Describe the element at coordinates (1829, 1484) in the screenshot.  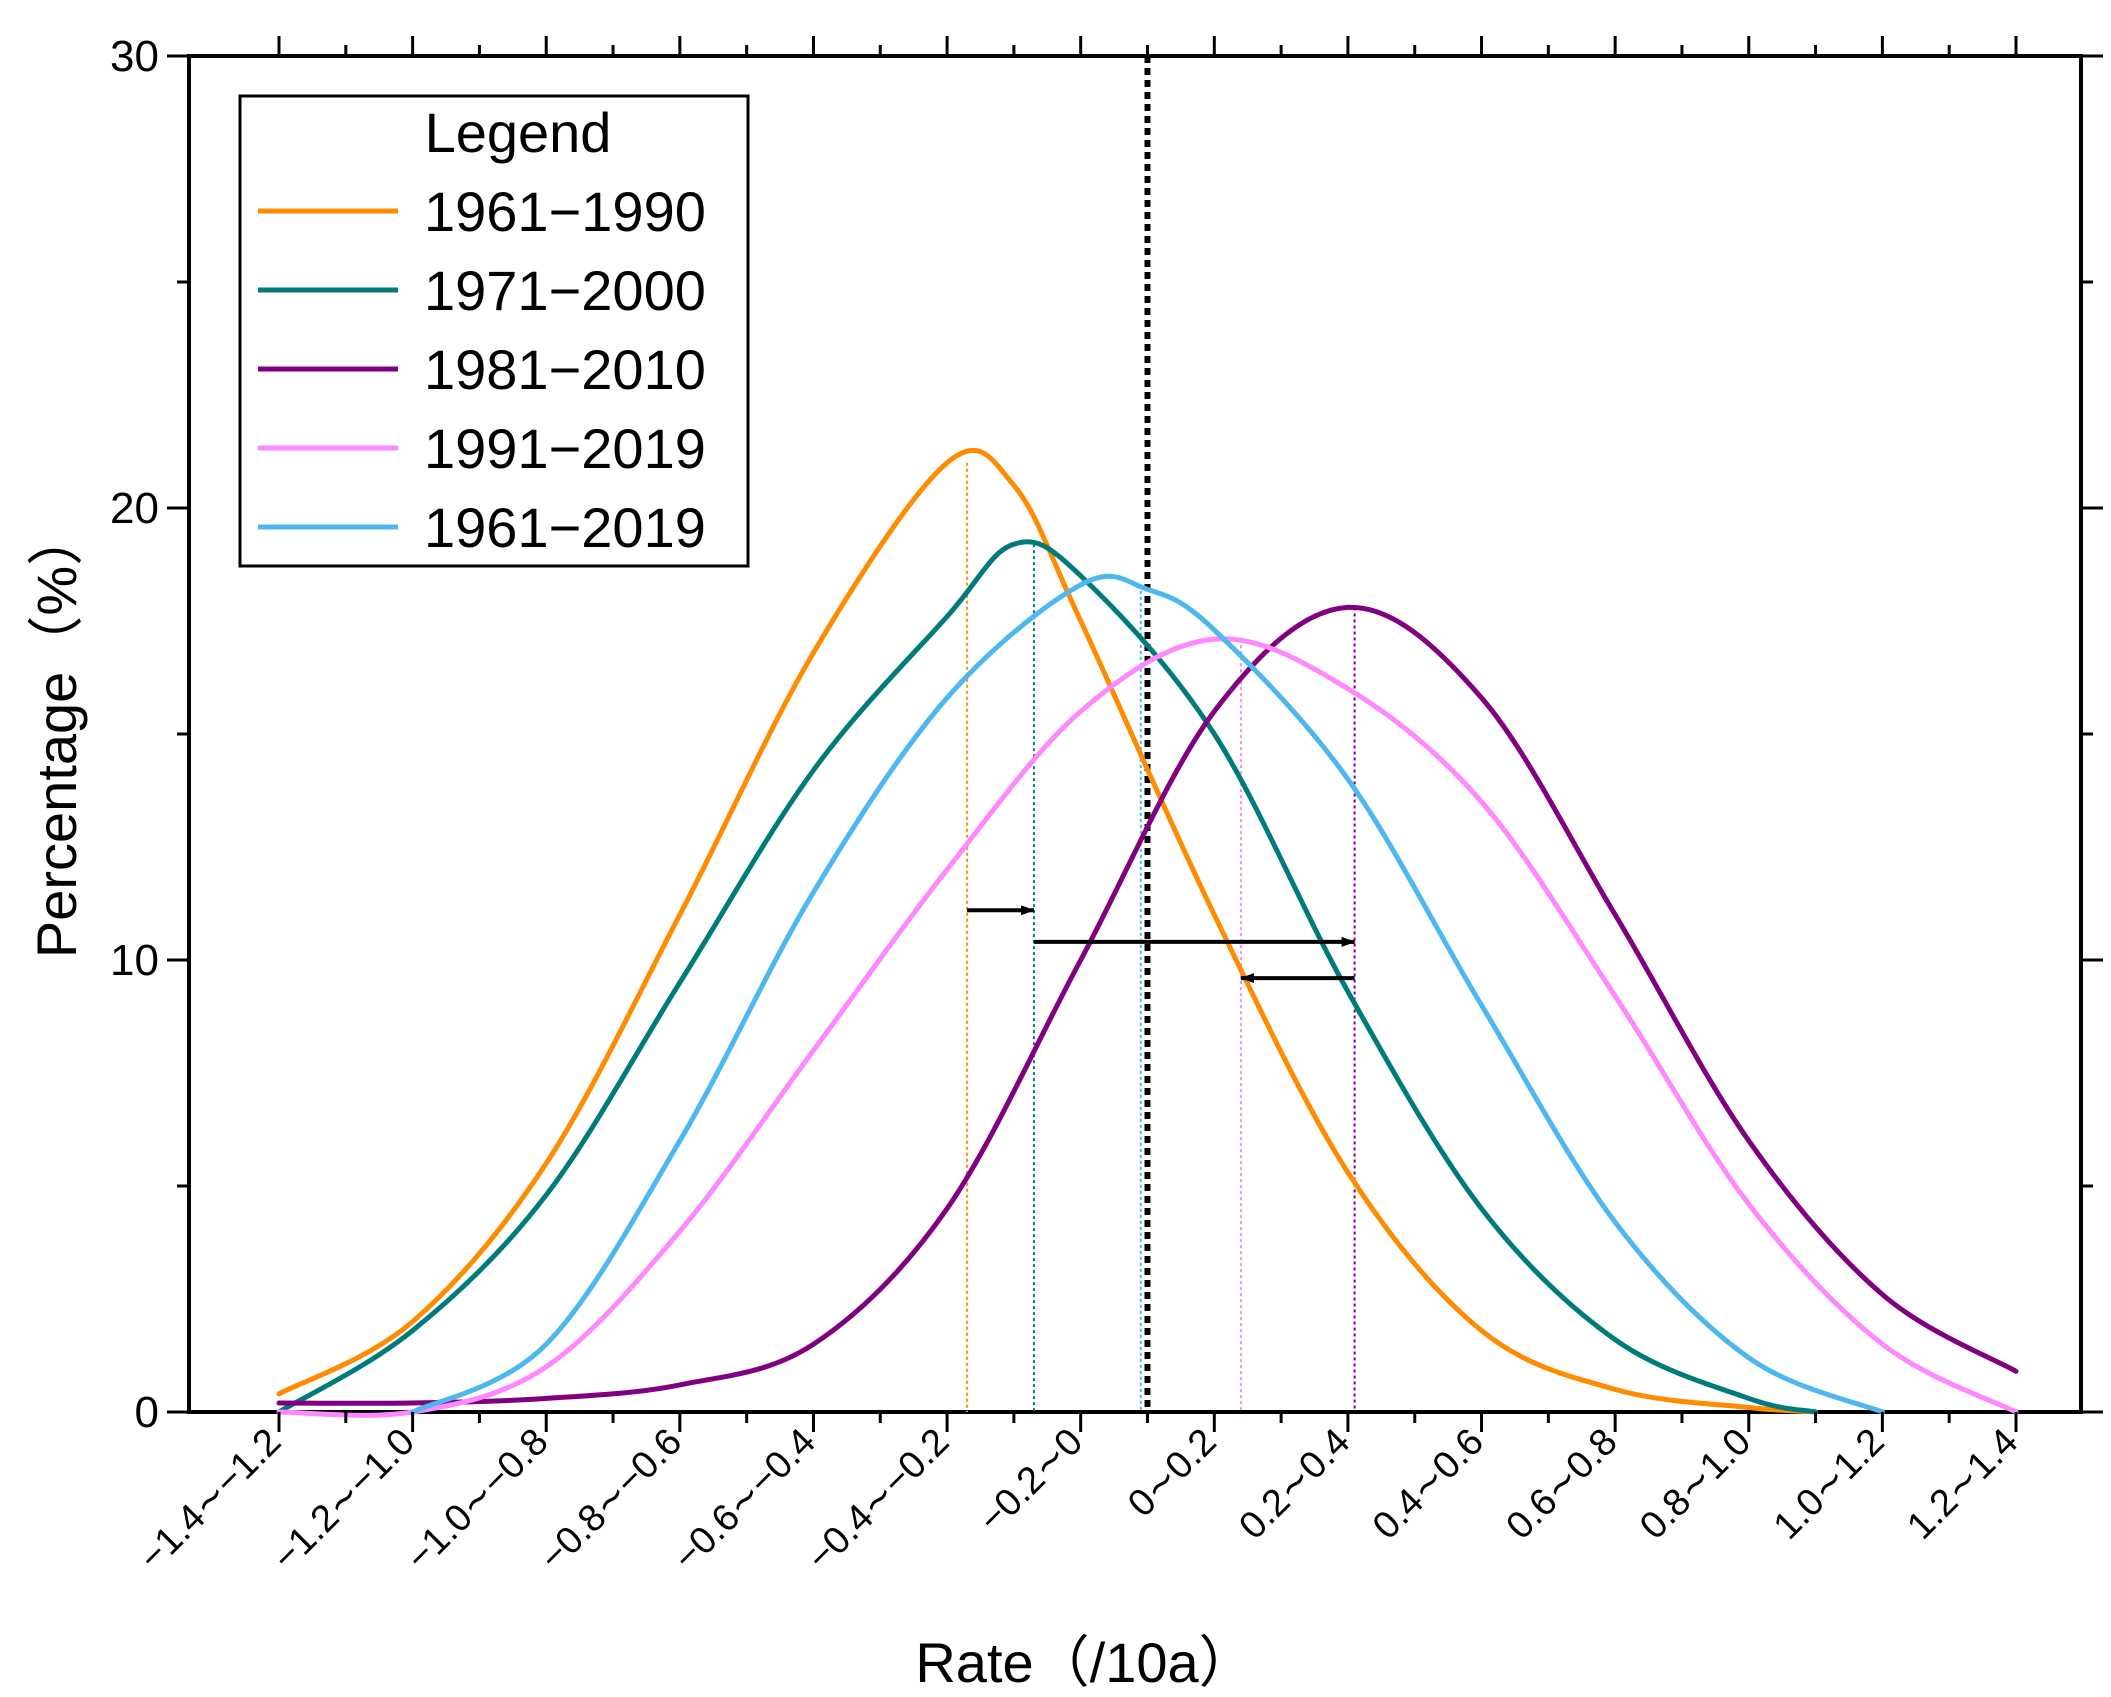
I see `x-tick-label: 1.0∼1.2` at that location.